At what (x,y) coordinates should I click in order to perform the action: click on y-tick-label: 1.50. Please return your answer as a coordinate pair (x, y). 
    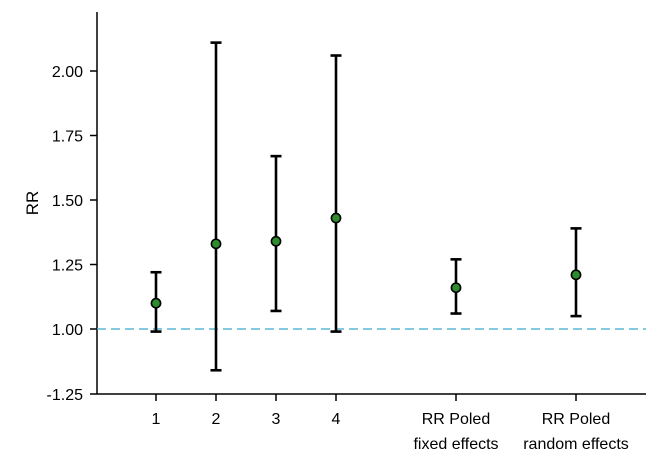
    Looking at the image, I should click on (67, 201).